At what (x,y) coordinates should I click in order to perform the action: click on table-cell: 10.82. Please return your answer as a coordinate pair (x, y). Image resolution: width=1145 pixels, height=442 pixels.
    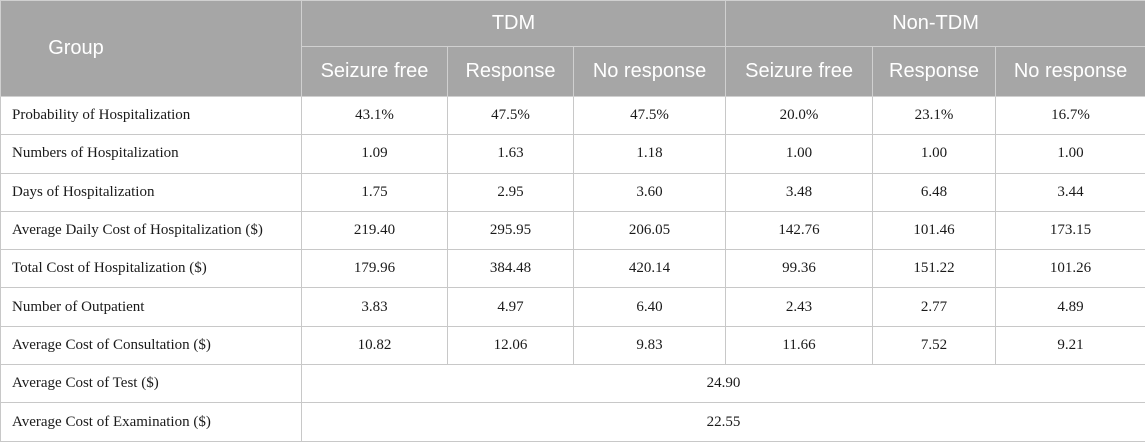
    Looking at the image, I should click on (374, 345).